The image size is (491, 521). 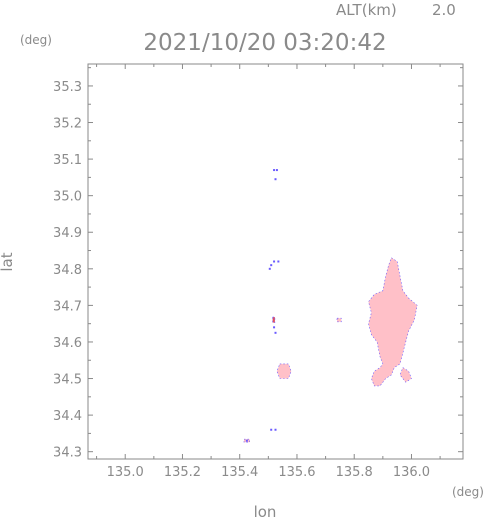 What do you see at coordinates (182, 472) in the screenshot?
I see `x-tick-label: 135.2` at bounding box center [182, 472].